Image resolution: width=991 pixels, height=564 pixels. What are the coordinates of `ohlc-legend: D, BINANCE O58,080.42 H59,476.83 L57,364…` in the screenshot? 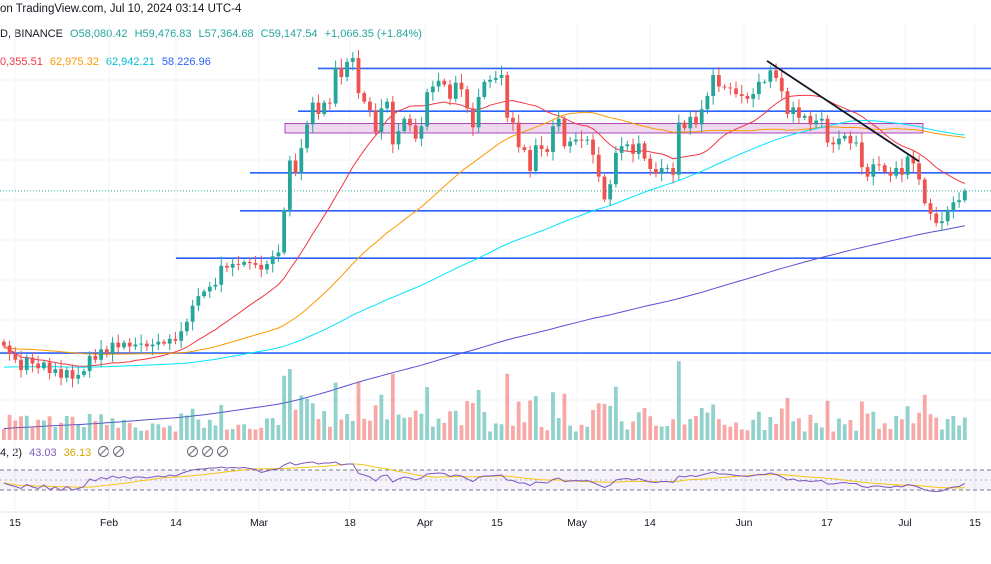 It's located at (213, 34).